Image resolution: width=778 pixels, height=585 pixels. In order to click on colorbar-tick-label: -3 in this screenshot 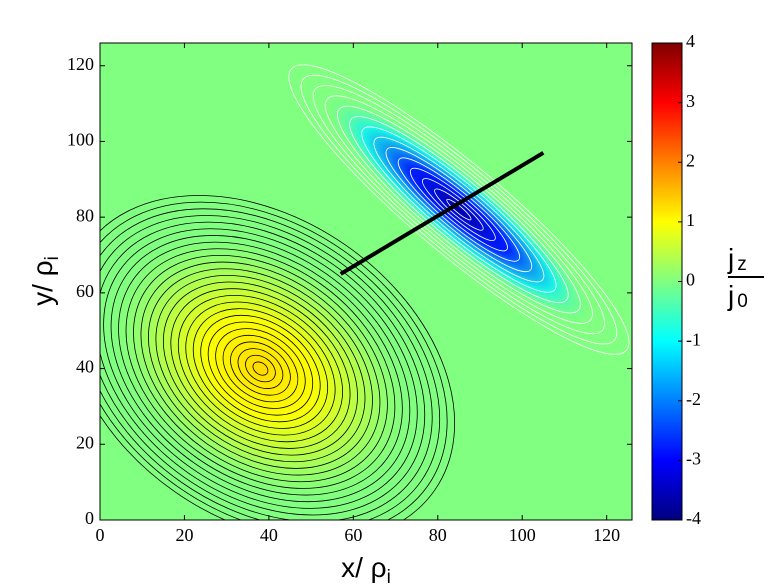, I will do `click(693, 459)`.